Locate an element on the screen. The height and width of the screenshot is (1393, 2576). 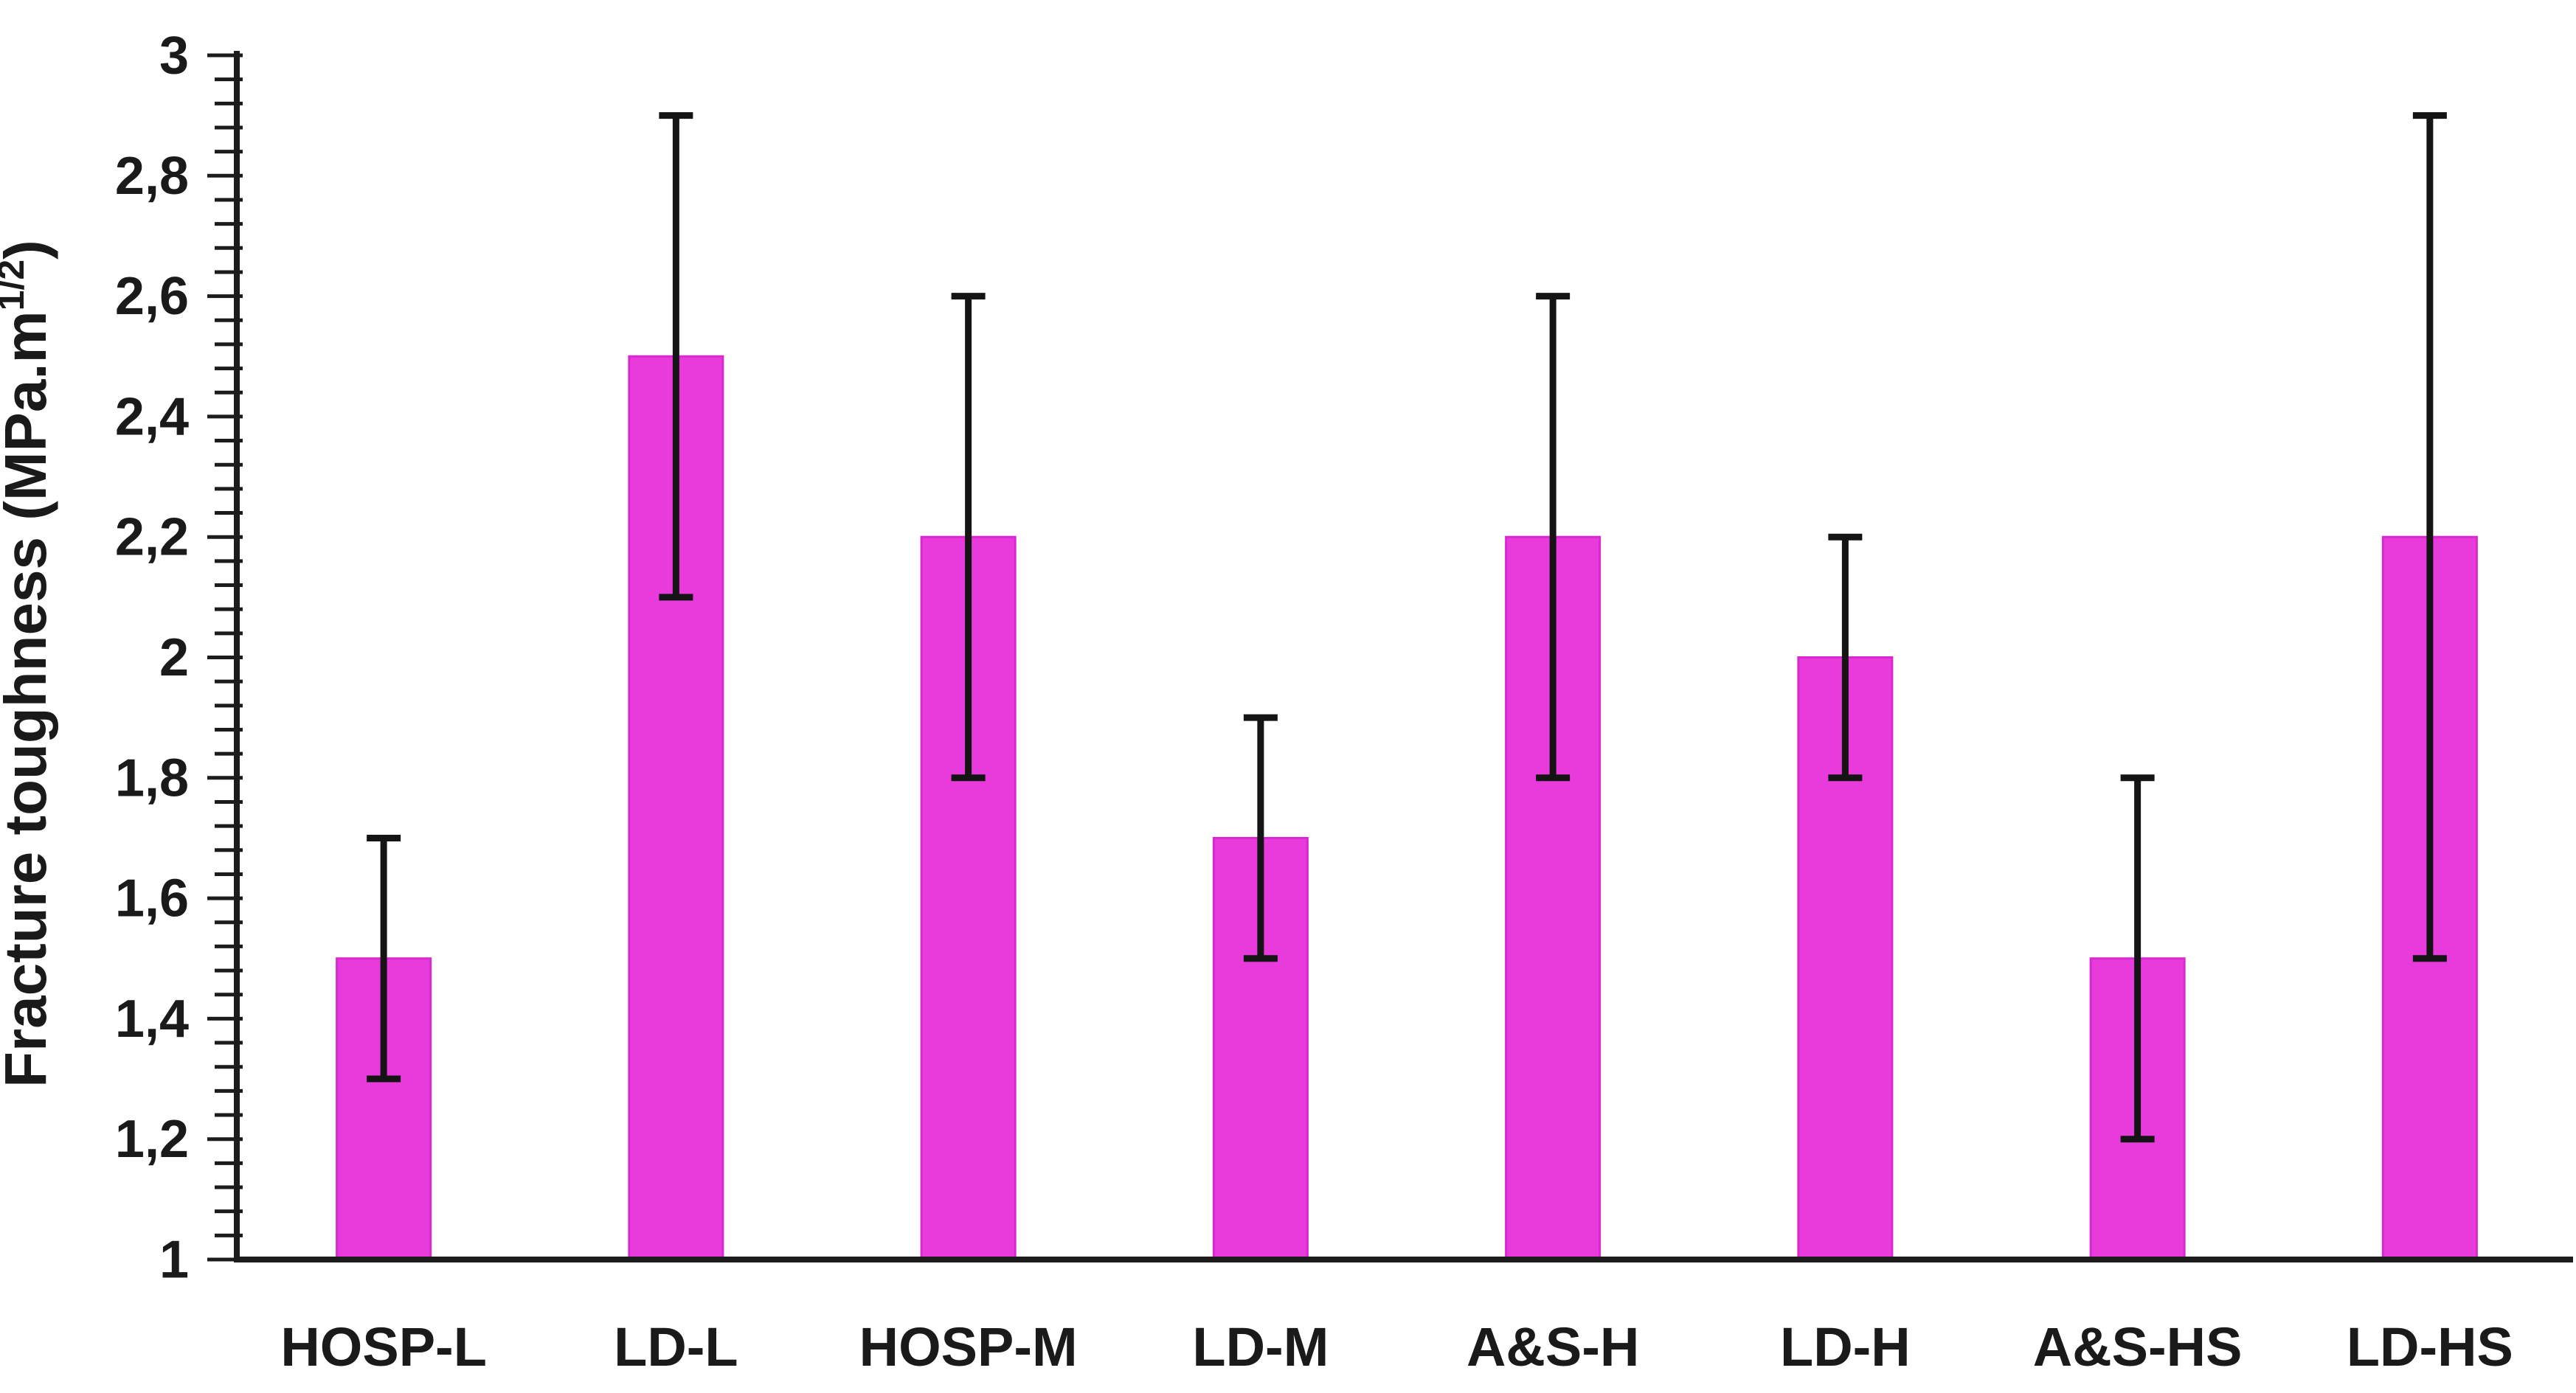
x-category-label-HOSP-M: HOSP-M is located at coordinates (969, 1347).